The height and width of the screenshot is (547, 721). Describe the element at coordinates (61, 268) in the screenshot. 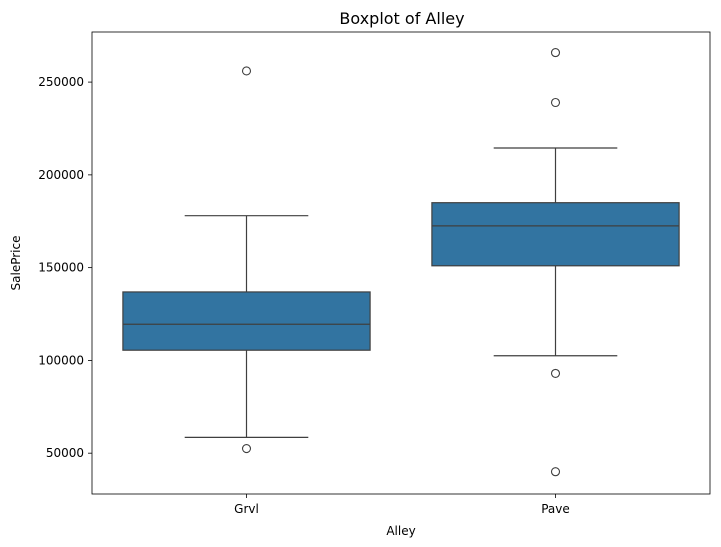

I see `y-tick-label: 150000` at that location.